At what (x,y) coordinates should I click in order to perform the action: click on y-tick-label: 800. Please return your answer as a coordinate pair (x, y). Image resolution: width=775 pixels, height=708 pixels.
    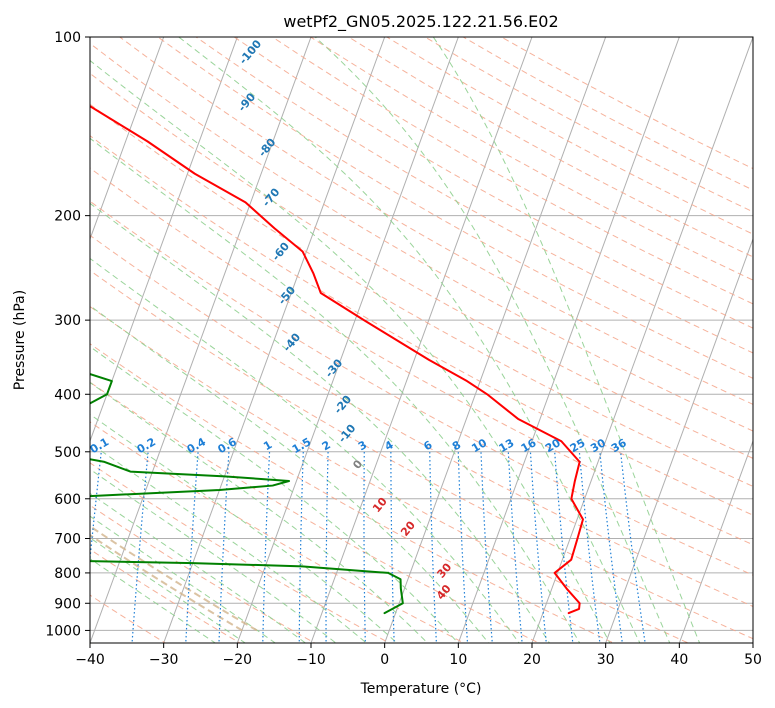
    Looking at the image, I should click on (67, 574).